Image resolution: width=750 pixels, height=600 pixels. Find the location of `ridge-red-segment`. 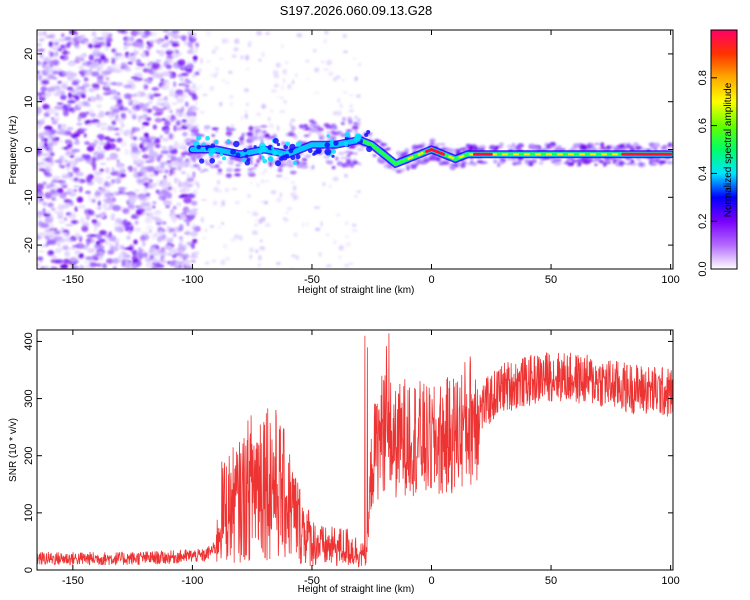

ridge-red-segment is located at coordinates (435, 151).